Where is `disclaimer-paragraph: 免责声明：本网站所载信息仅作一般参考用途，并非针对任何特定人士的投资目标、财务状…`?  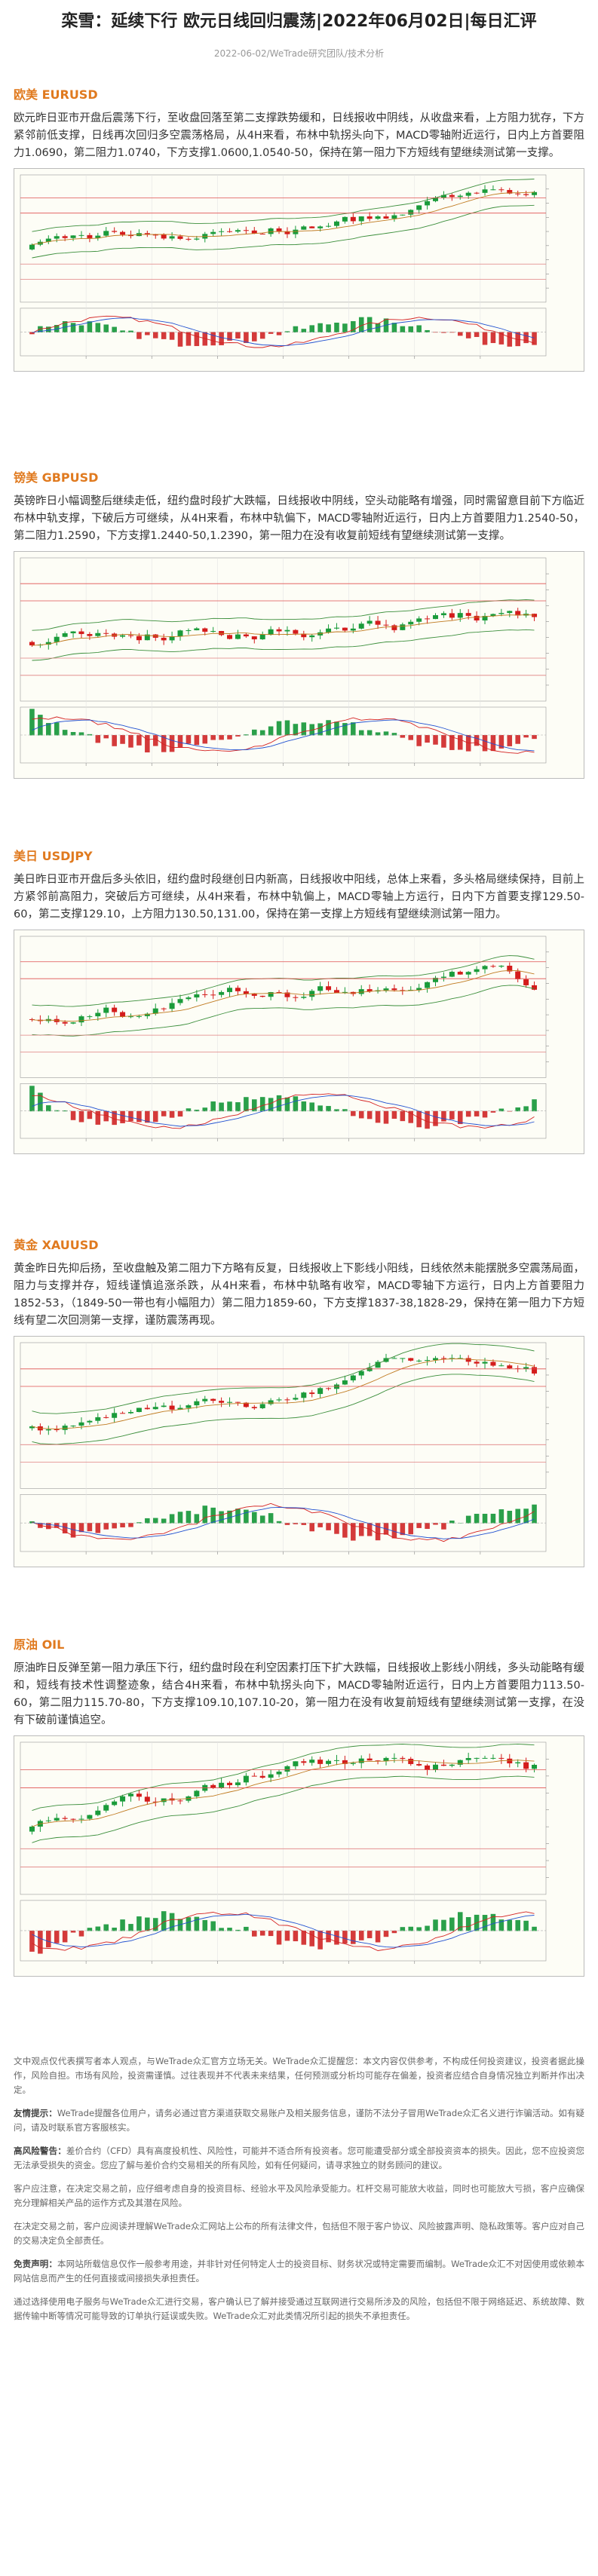 disclaimer-paragraph: 免责声明：本网站所载信息仅作一般参考用途，并非针对任何特定人士的投资目标、财务状… is located at coordinates (299, 2271).